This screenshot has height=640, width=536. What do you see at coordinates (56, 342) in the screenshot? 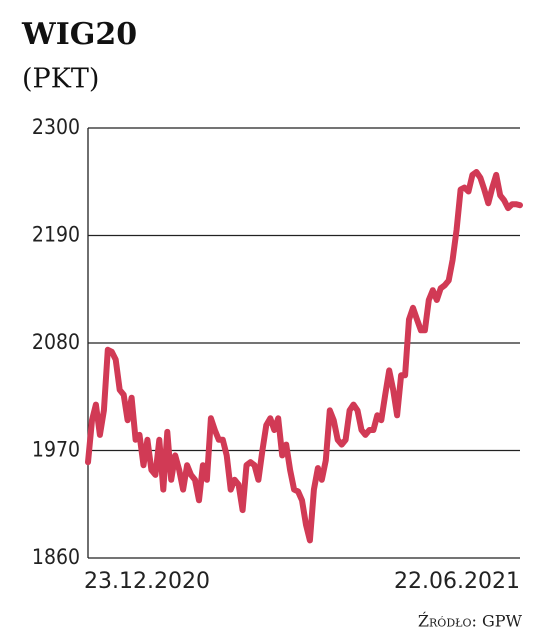
I see `y-tick-label: 2080` at bounding box center [56, 342].